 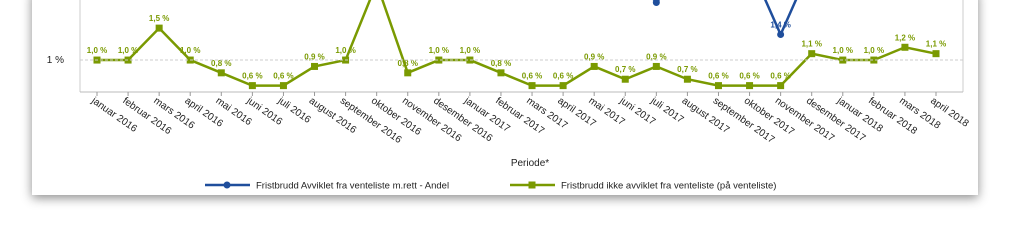 I want to click on value-label: 1,2 %, so click(x=905, y=37).